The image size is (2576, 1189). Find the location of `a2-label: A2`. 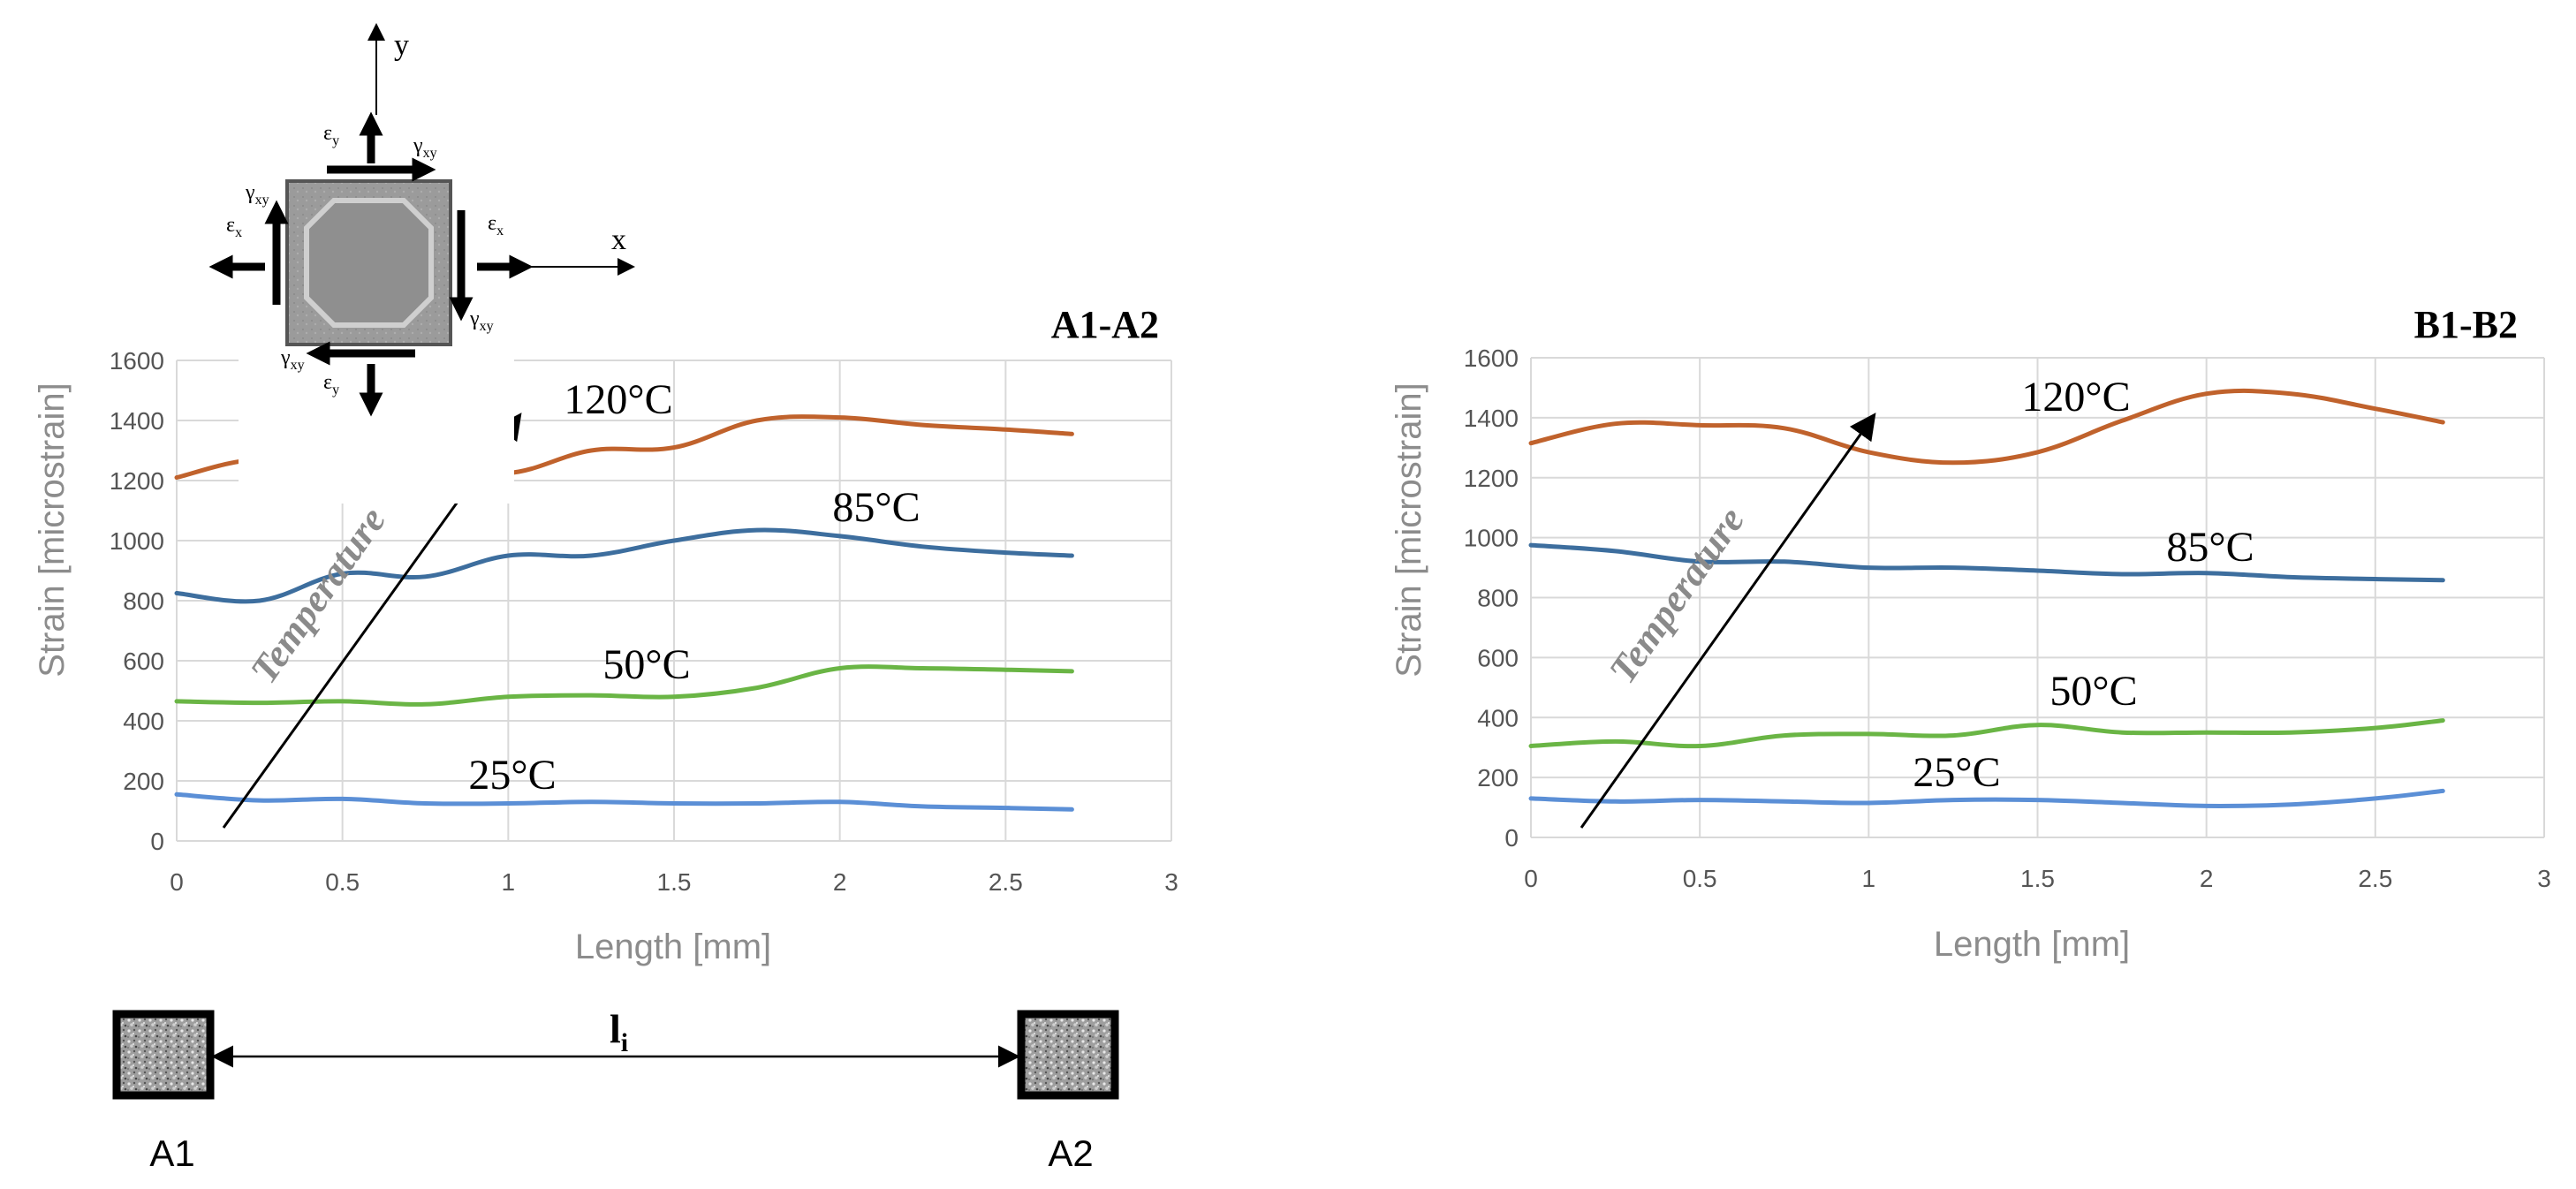

a2-label: A2 is located at coordinates (1070, 1153).